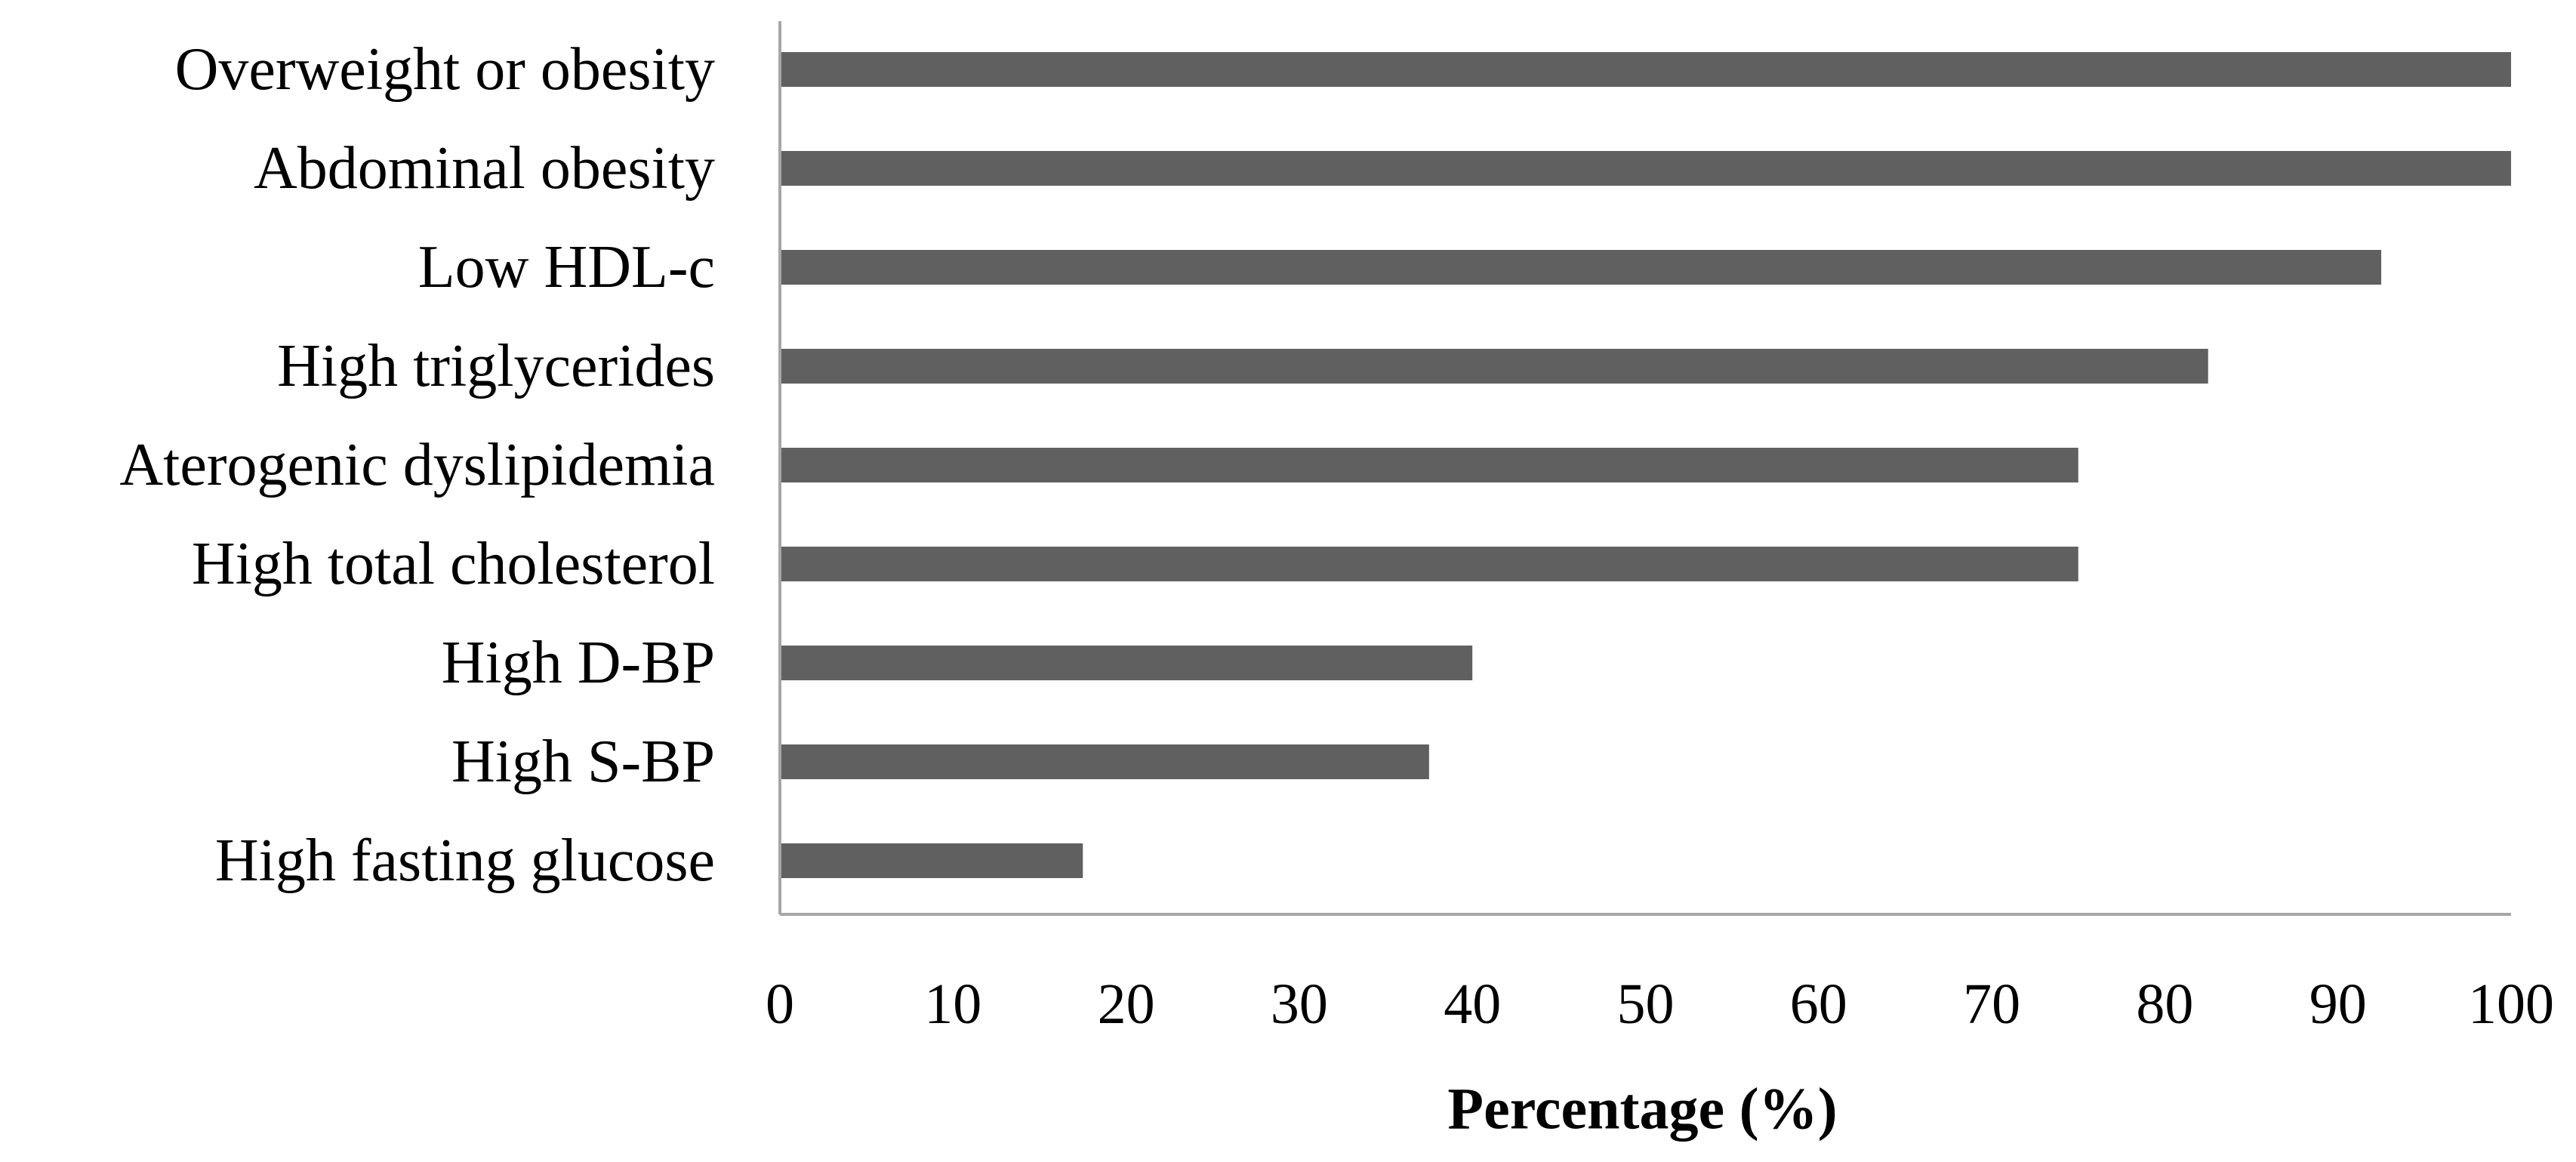 Image resolution: width=2576 pixels, height=1162 pixels. Describe the element at coordinates (1126, 1004) in the screenshot. I see `x-tick-label-20: 20` at that location.